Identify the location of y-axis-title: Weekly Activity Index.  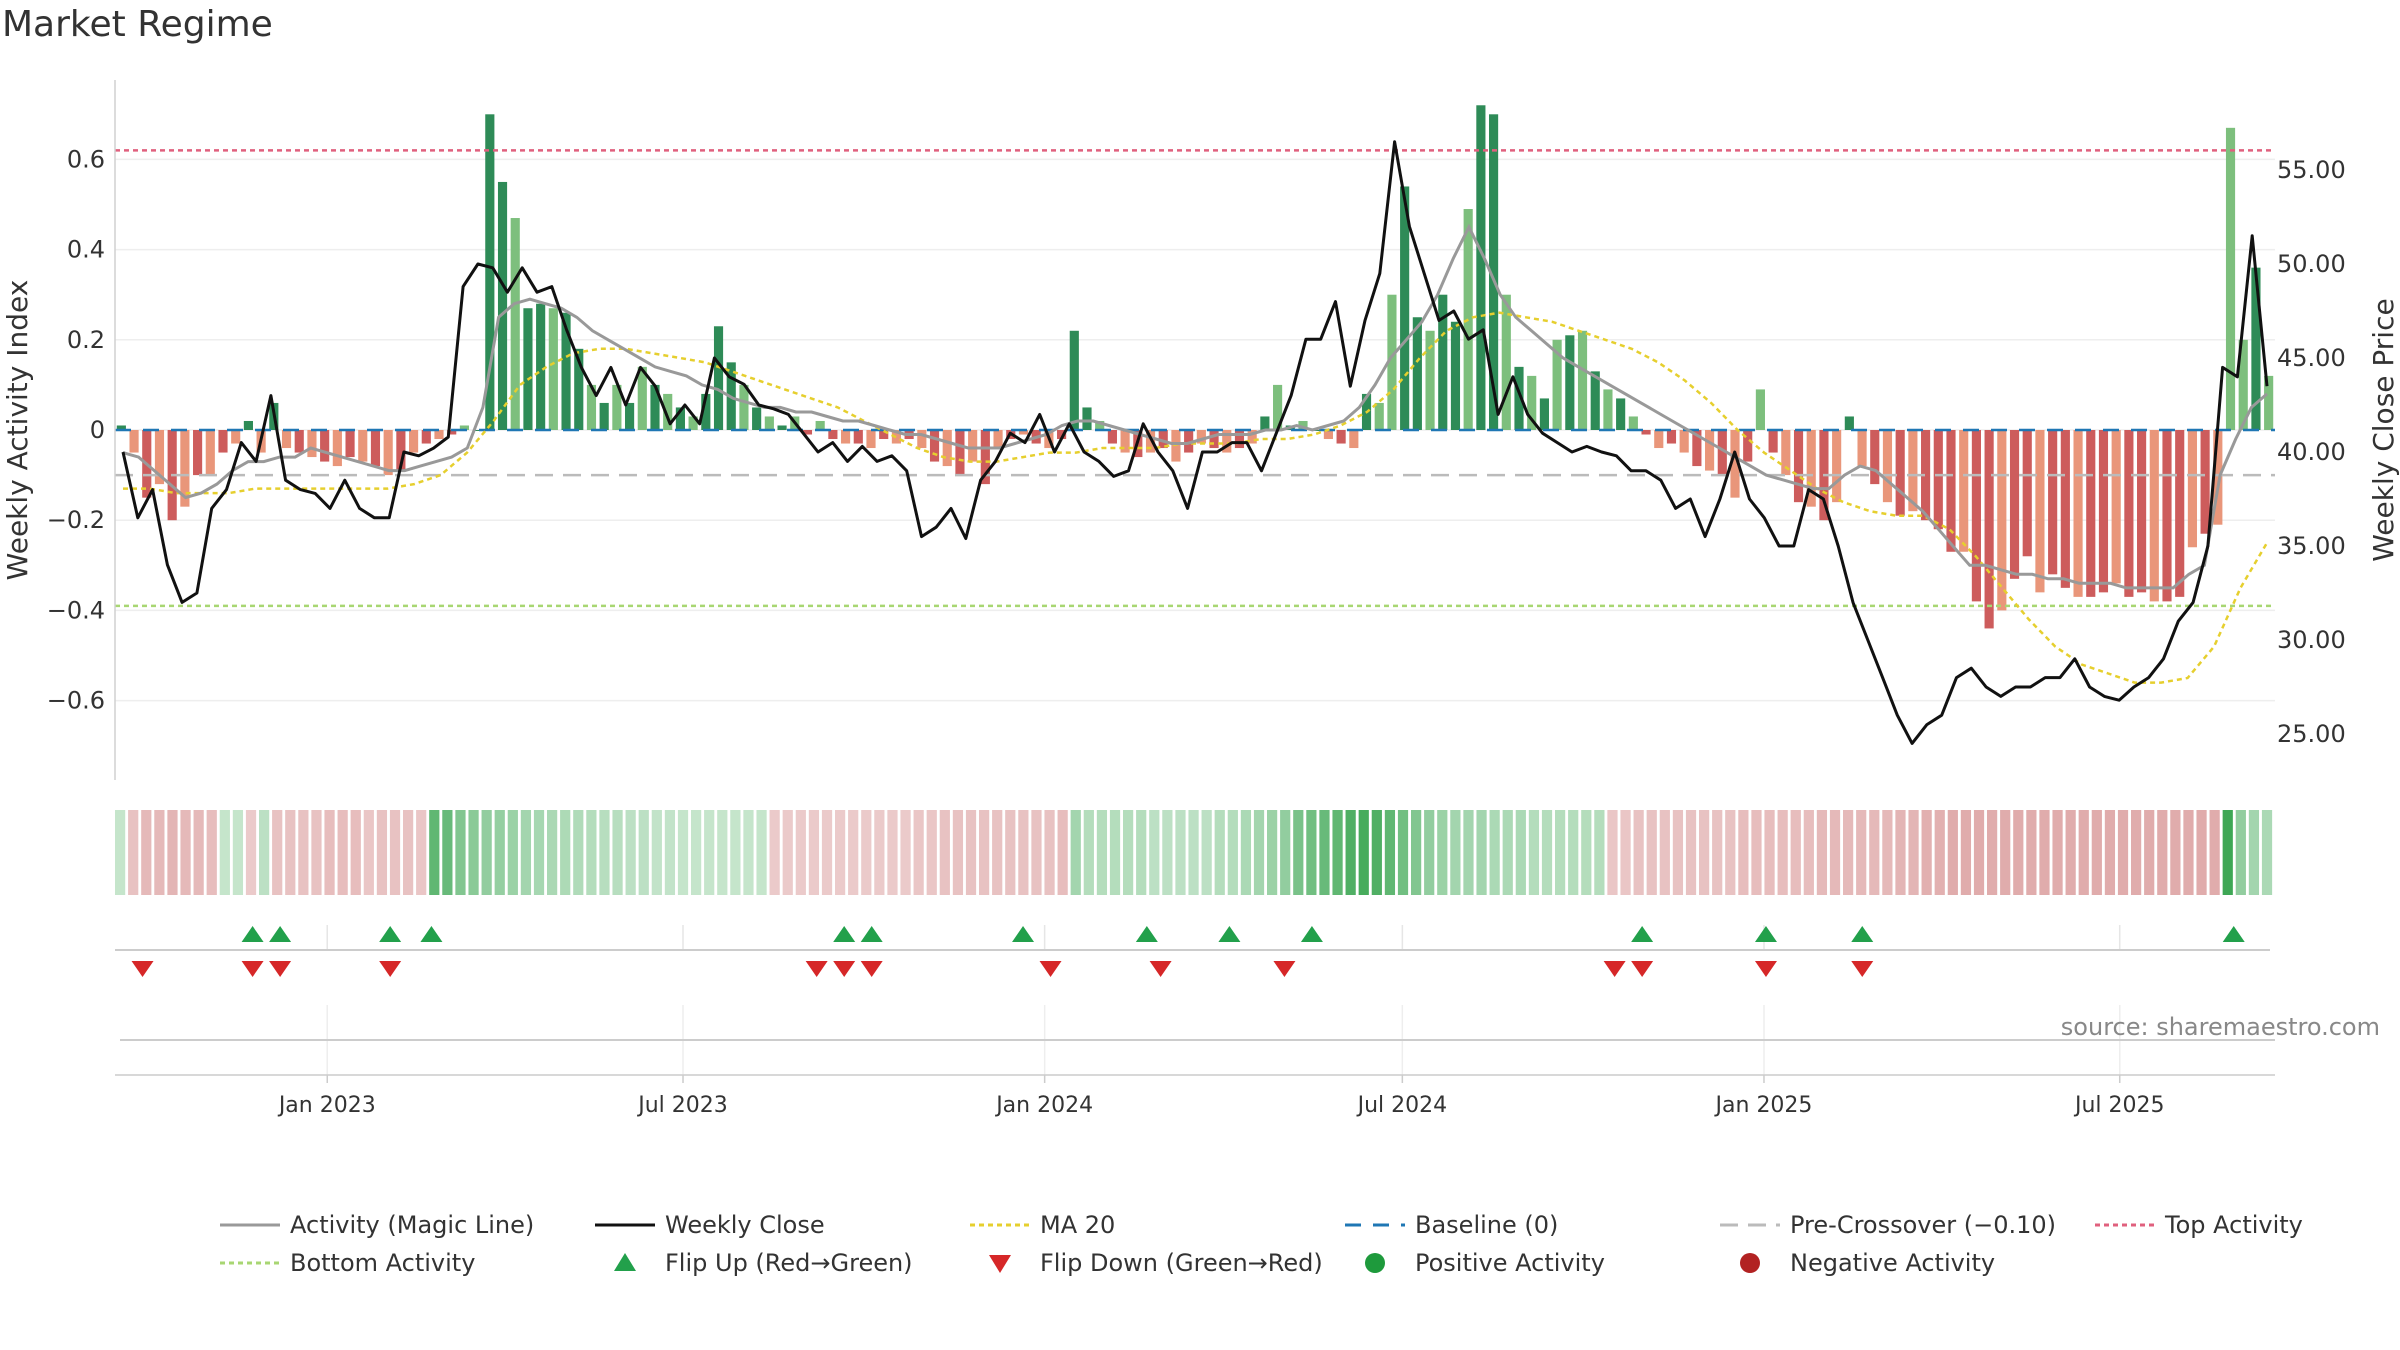
(17, 430).